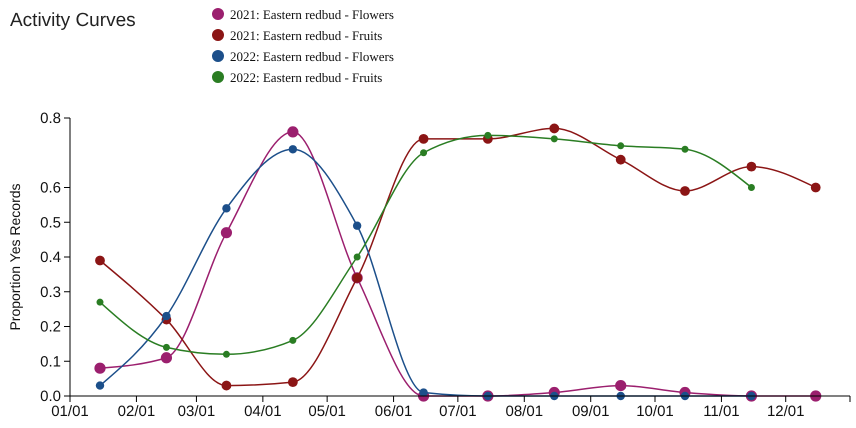 The height and width of the screenshot is (428, 856). Describe the element at coordinates (263, 411) in the screenshot. I see `x-tick-label: 04/01` at that location.